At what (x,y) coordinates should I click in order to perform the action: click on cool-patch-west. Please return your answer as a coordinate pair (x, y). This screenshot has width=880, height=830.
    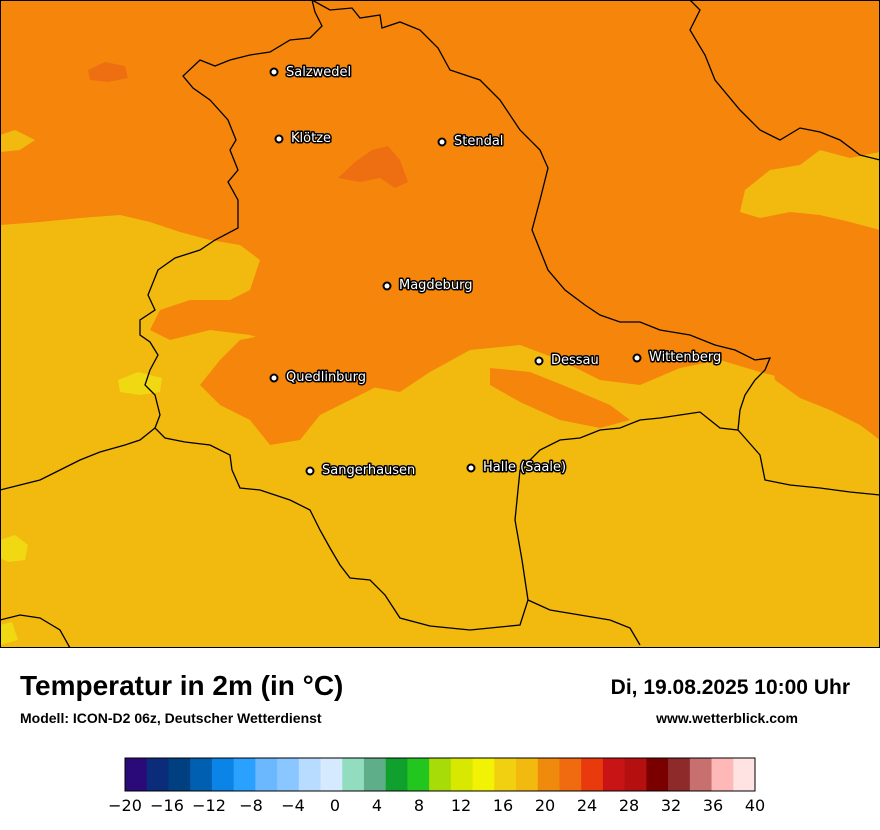
    Looking at the image, I should click on (140, 383).